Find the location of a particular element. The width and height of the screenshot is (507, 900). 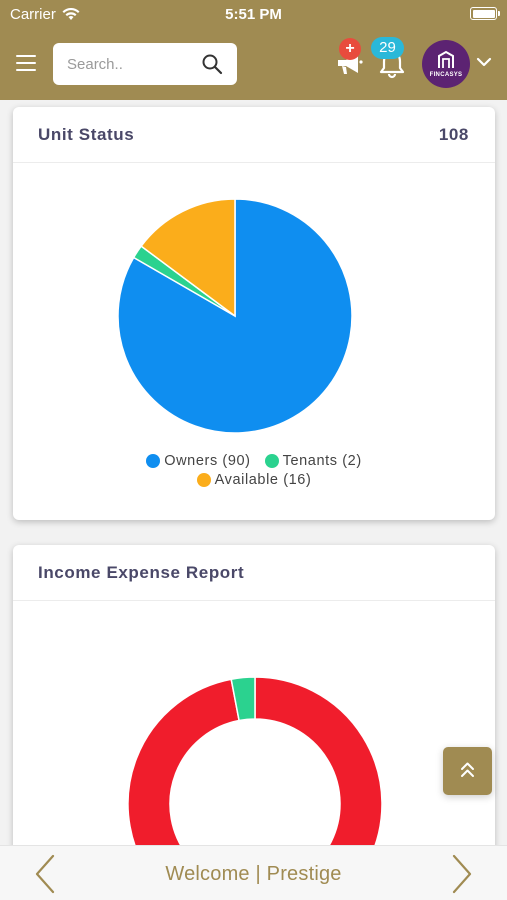

chevron-down-icon is located at coordinates (484, 62).